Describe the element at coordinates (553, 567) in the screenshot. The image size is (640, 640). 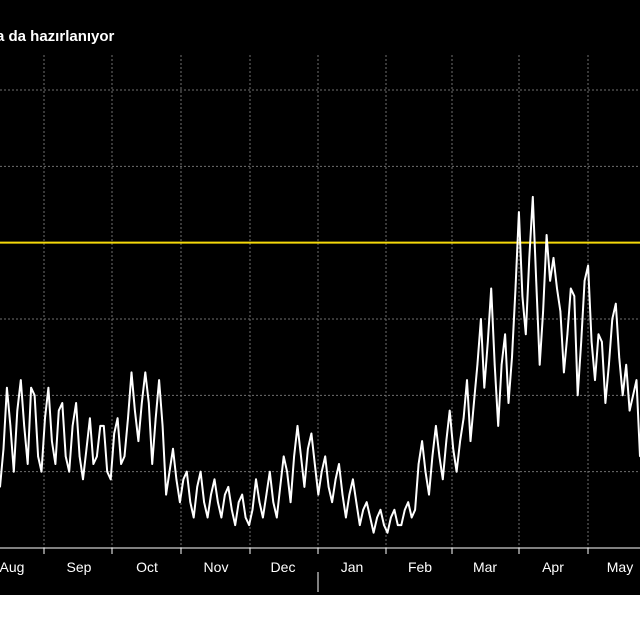
I see `x-tick-label: Apr` at that location.